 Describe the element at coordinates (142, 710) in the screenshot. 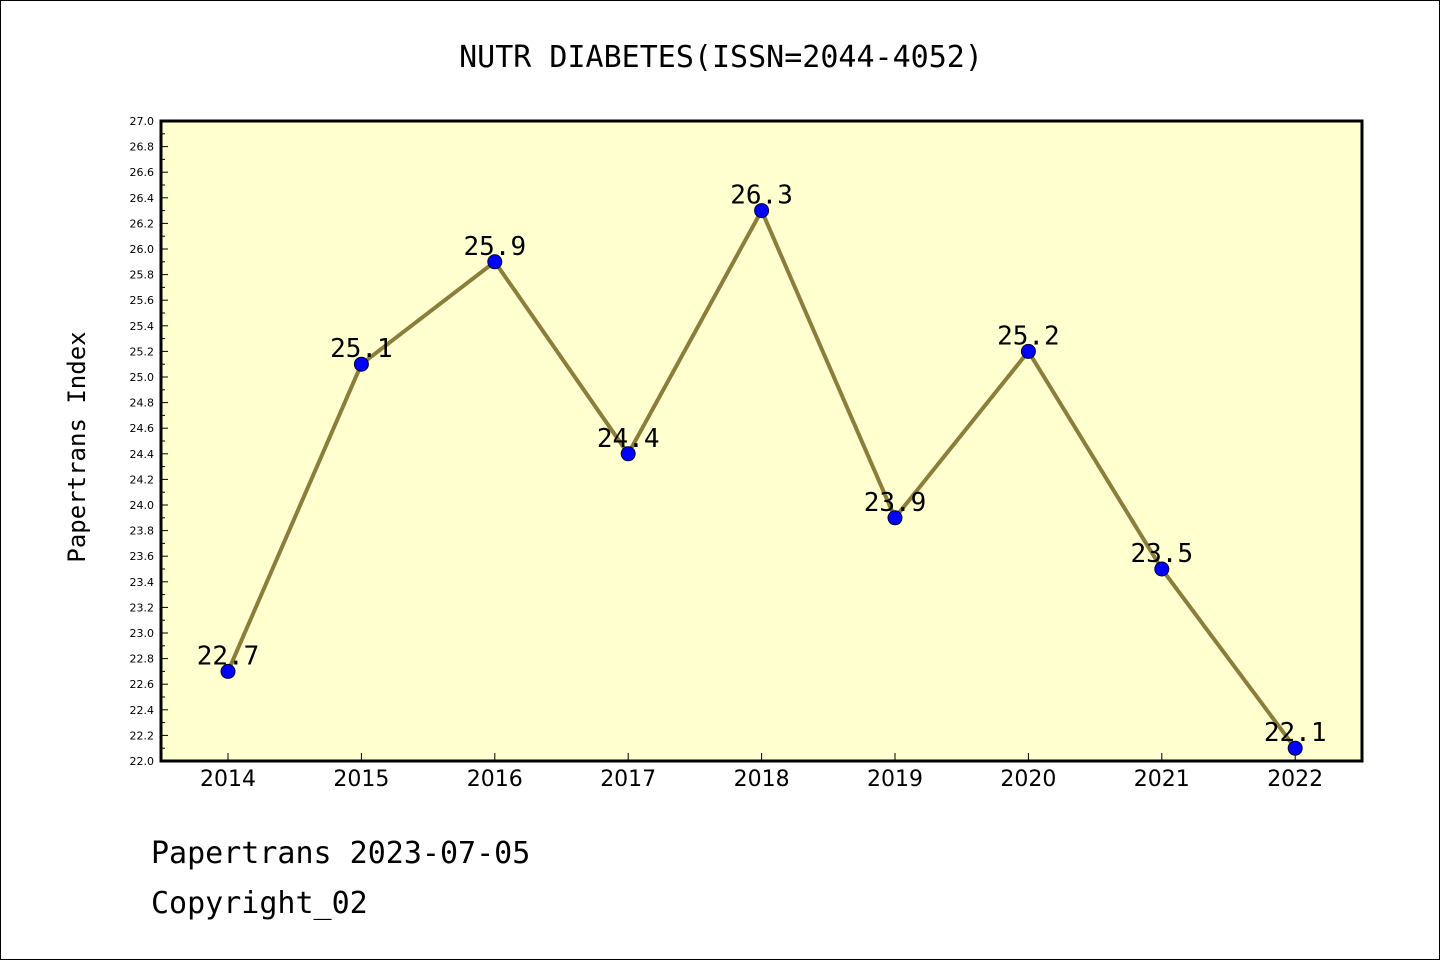

I see `y-tick-label: 22.4` at that location.